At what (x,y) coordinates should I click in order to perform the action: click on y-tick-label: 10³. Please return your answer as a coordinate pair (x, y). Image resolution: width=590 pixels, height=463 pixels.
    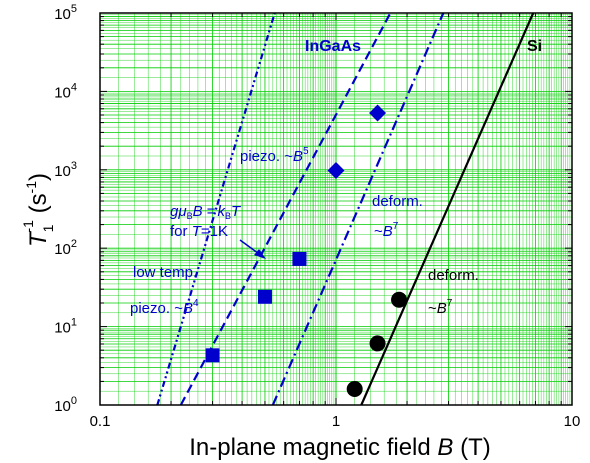
    Looking at the image, I should click on (65, 170).